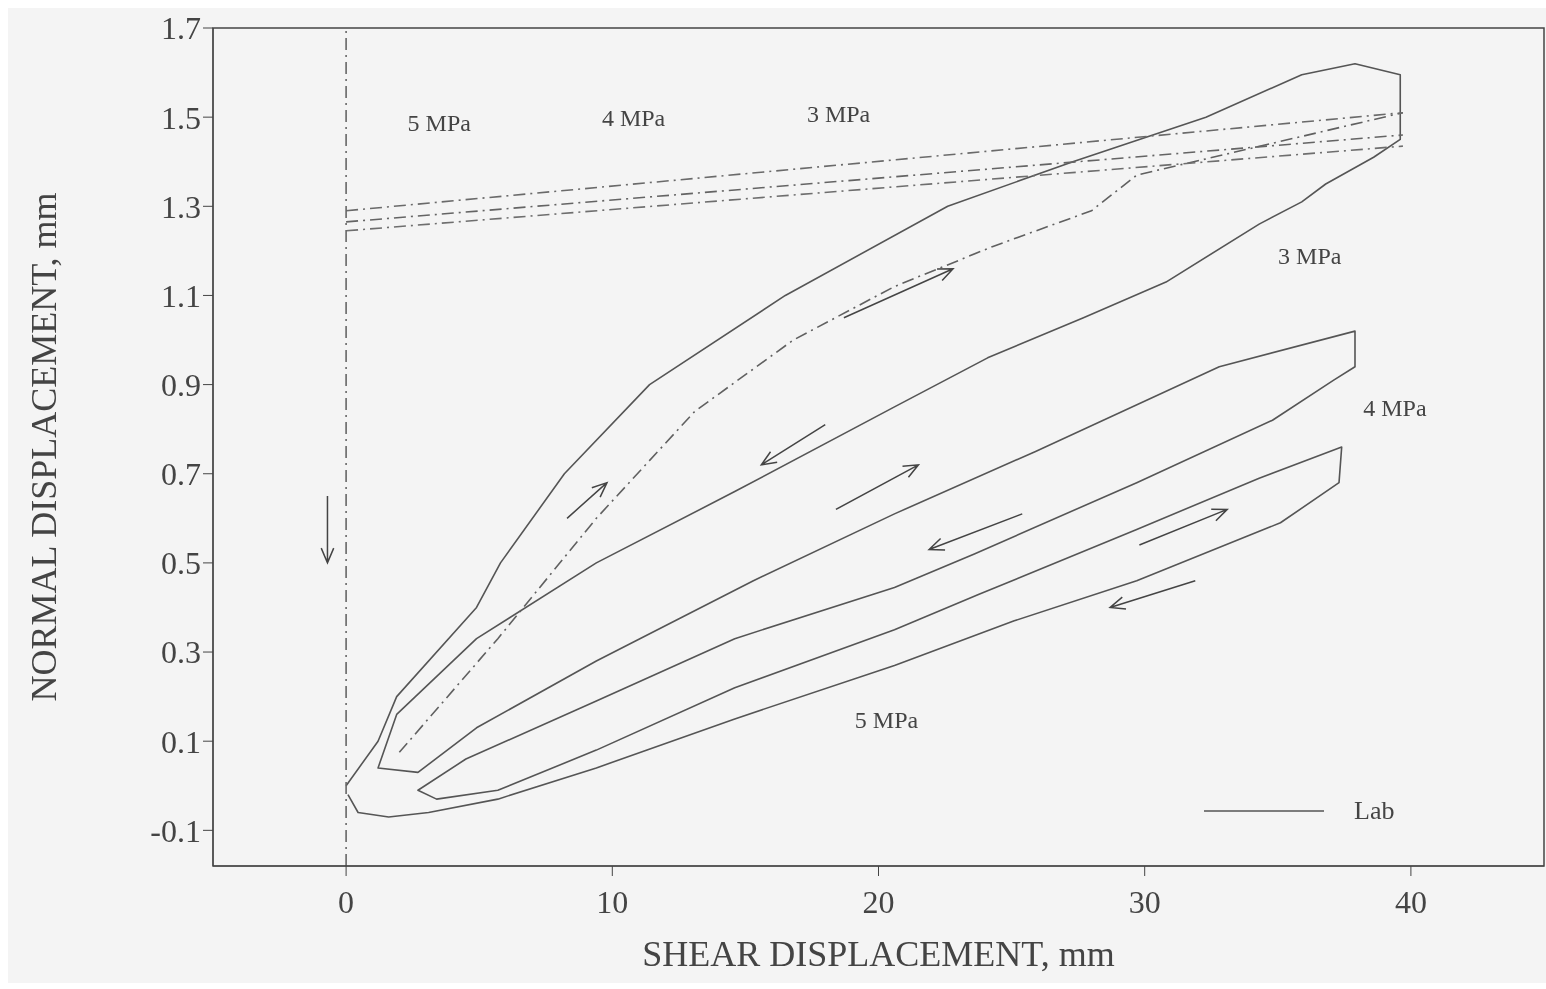 This screenshot has height=989, width=1546. Describe the element at coordinates (181, 741) in the screenshot. I see `y-tick-label: 0.1` at that location.